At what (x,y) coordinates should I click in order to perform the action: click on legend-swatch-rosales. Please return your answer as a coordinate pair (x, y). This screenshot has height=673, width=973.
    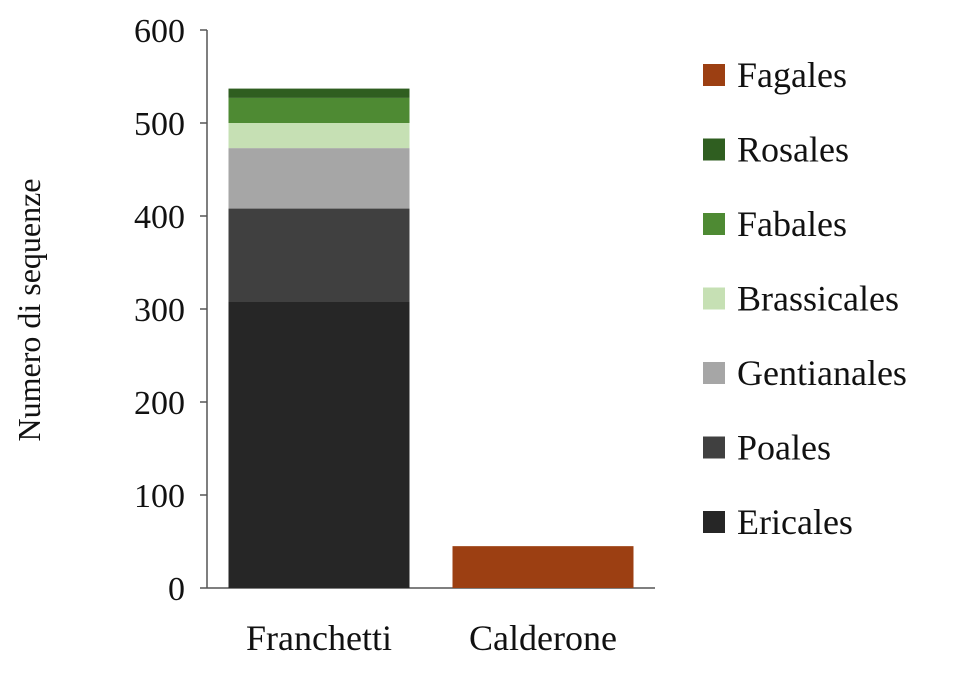
    Looking at the image, I should click on (714, 150).